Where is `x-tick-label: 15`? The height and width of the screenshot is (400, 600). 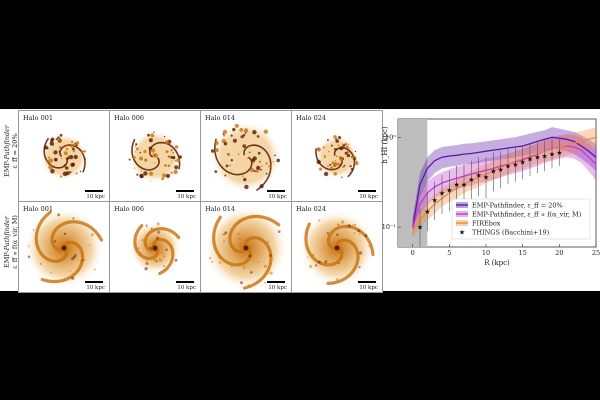
x-tick-label: 15 is located at coordinates (523, 253).